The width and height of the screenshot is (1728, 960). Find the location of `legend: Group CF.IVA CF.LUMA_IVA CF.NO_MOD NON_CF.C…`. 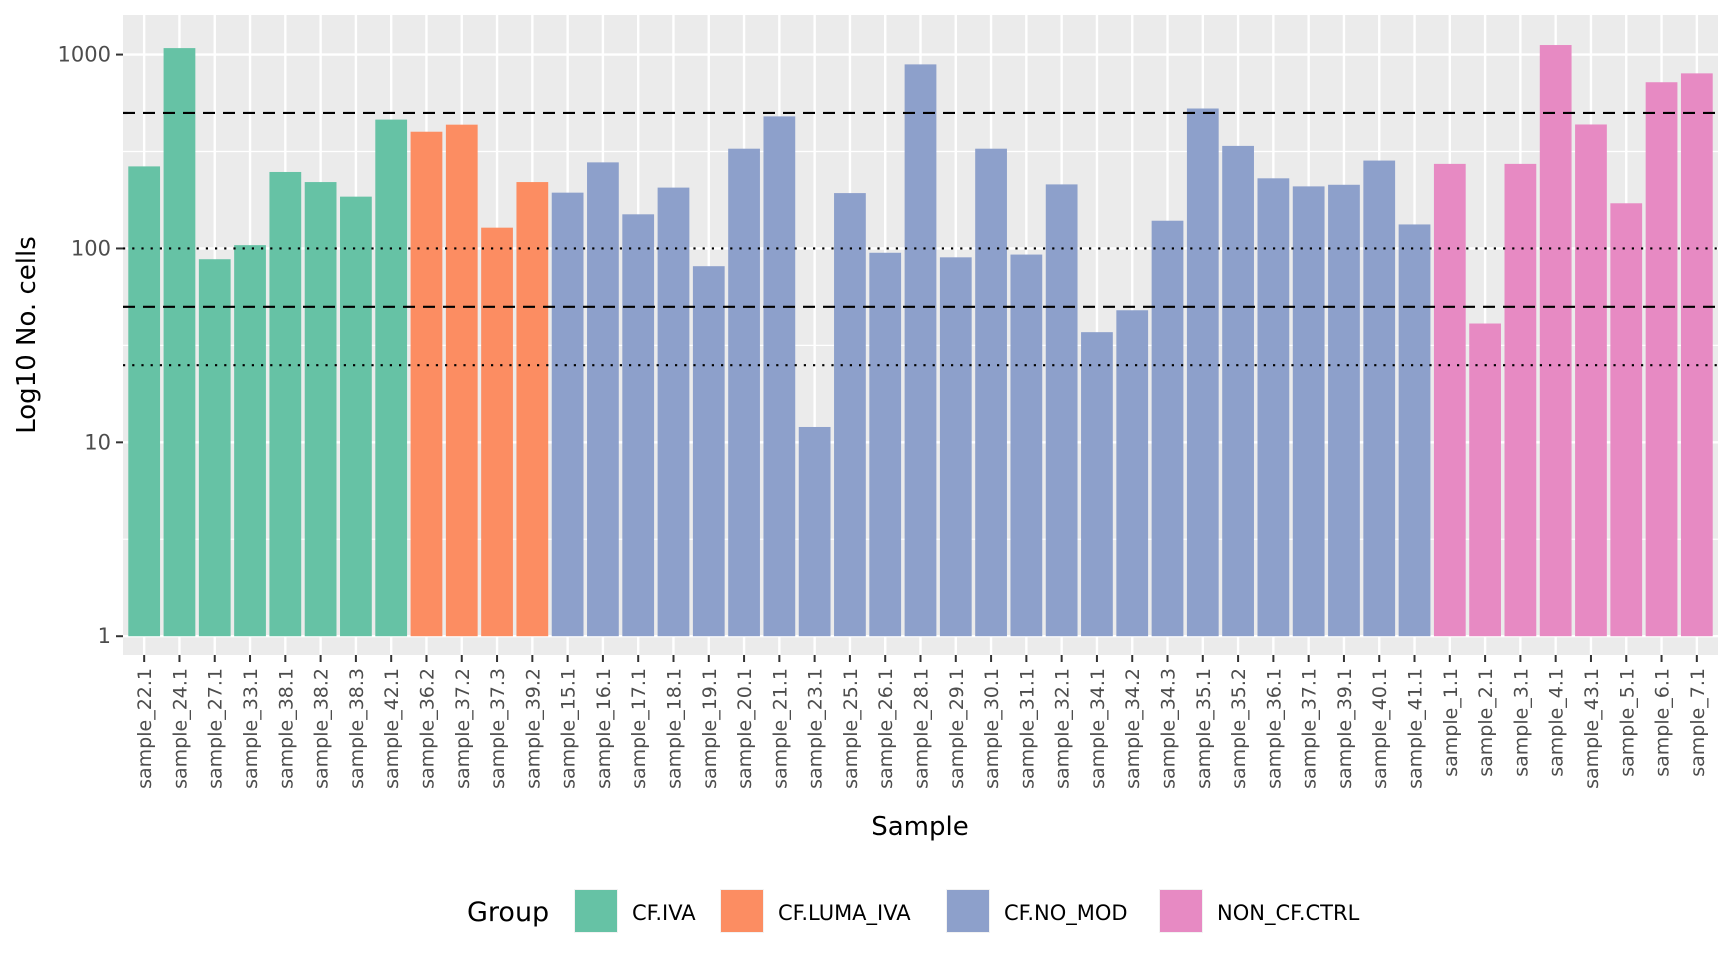

legend: Group CF.IVA CF.LUMA_IVA CF.NO_MOD NON_CF.C… is located at coordinates (913, 911).